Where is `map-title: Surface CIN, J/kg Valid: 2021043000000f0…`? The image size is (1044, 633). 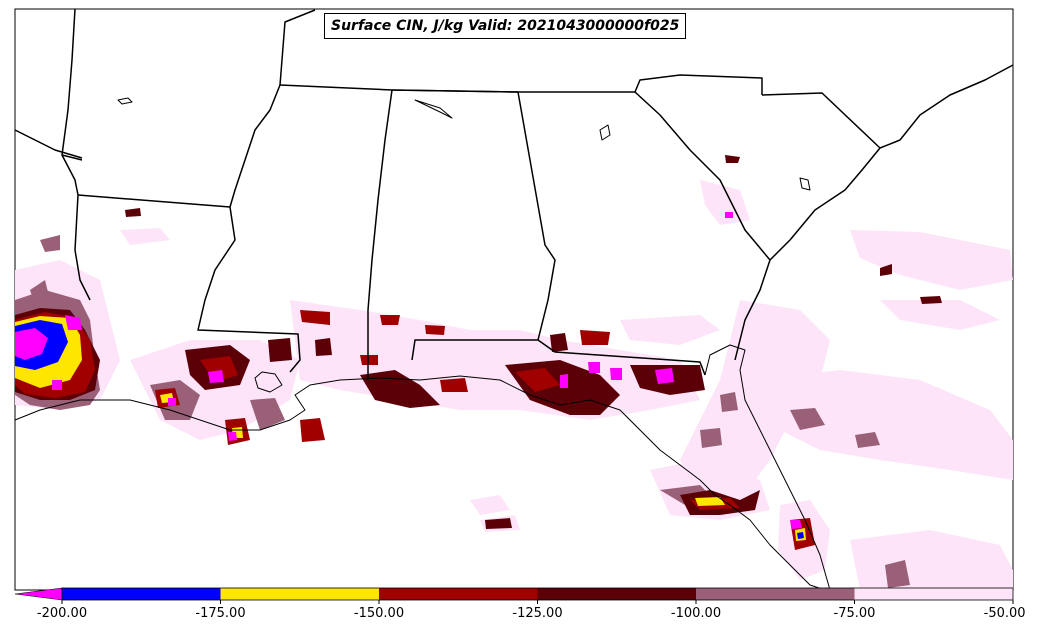 map-title: Surface CIN, J/kg Valid: 2021043000000f0… is located at coordinates (505, 26).